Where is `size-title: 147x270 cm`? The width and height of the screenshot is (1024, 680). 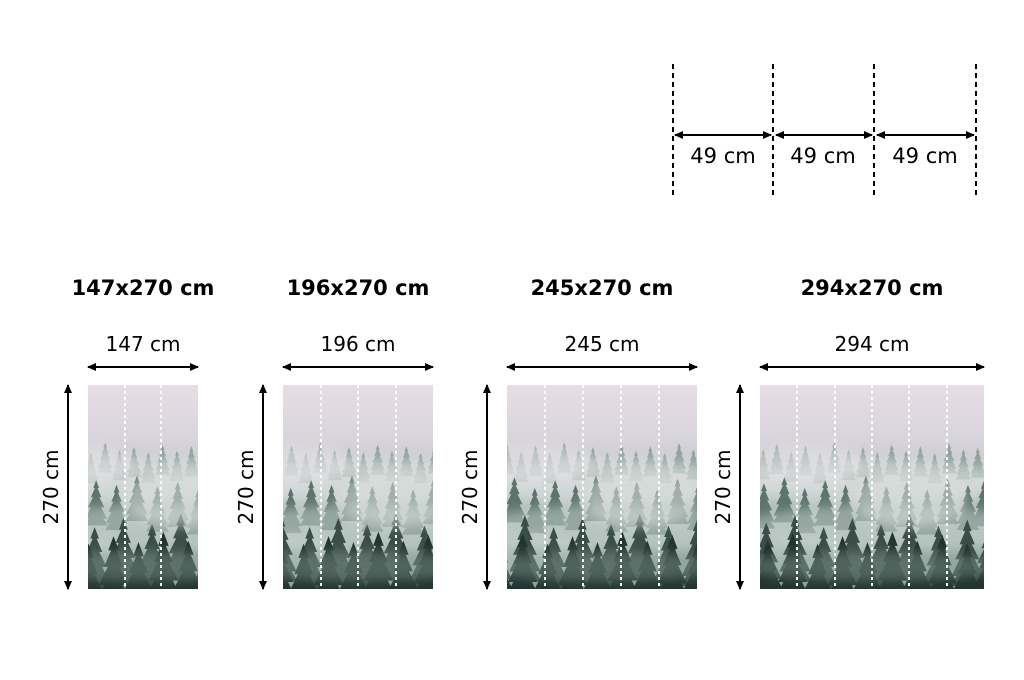
size-title: 147x270 cm is located at coordinates (143, 288).